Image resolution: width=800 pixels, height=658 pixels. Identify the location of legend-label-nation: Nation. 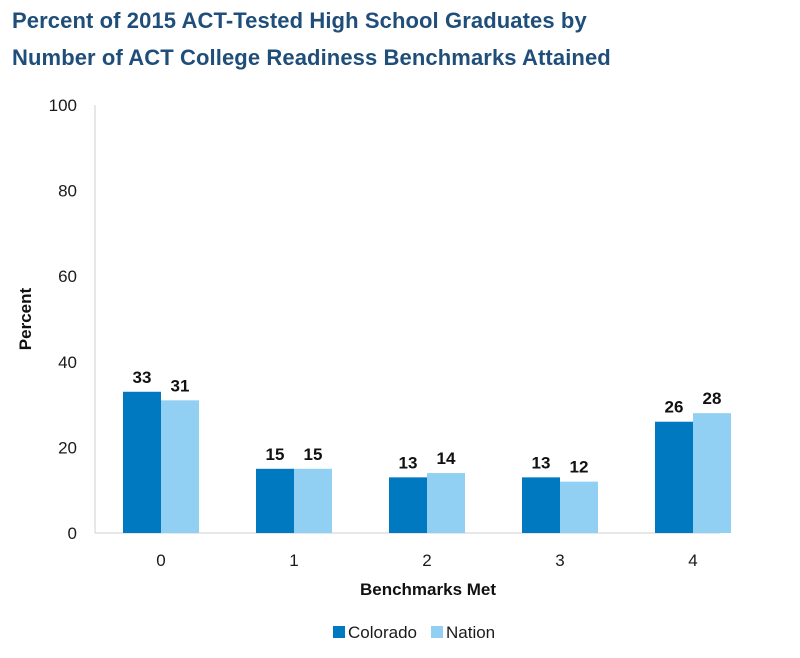
(470, 632).